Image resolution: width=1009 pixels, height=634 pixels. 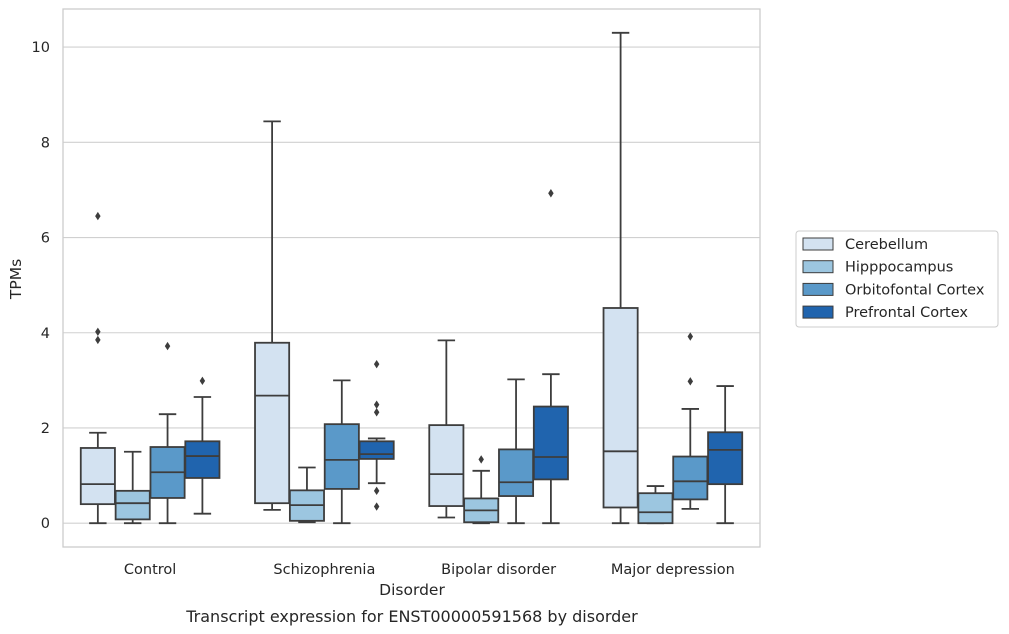 What do you see at coordinates (45, 429) in the screenshot?
I see `y-tick-label: 2` at bounding box center [45, 429].